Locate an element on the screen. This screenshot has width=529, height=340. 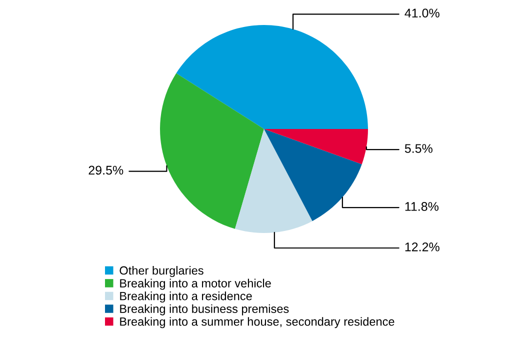
legend-label: Breaking into a residence is located at coordinates (186, 297).